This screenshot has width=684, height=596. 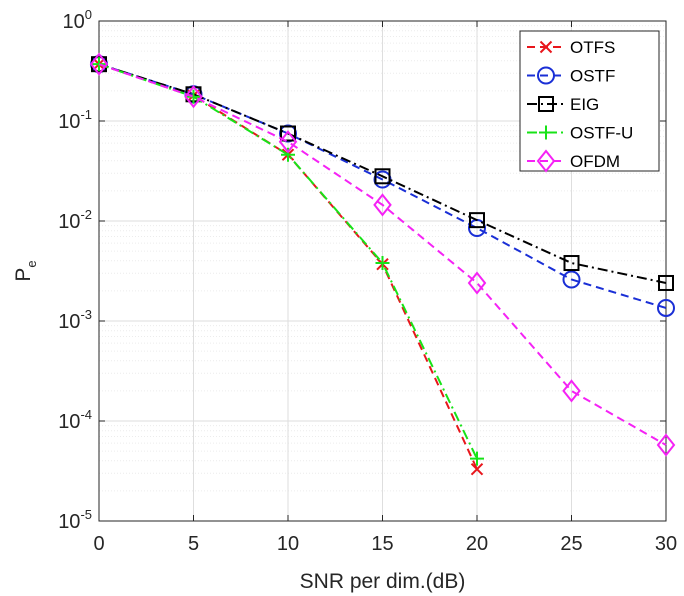 I want to click on legend-item-ostf-u: OSTF-U, so click(x=580, y=133).